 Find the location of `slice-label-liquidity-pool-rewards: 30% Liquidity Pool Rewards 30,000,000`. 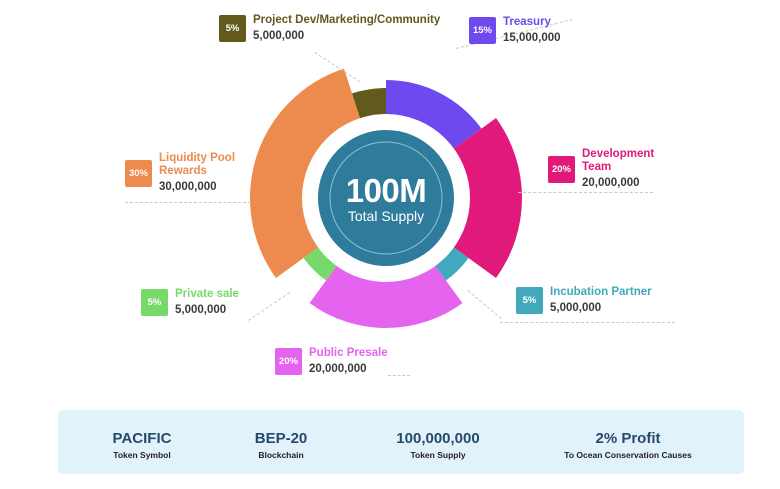

slice-label-liquidity-pool-rewards: 30% Liquidity Pool Rewards 30,000,000 is located at coordinates (180, 173).